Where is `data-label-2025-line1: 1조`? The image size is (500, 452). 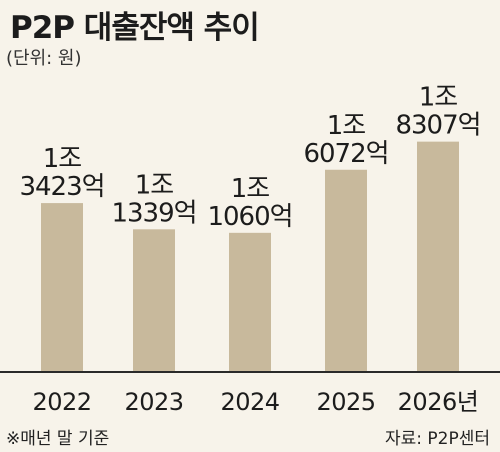 data-label-2025-line1: 1조 is located at coordinates (346, 126).